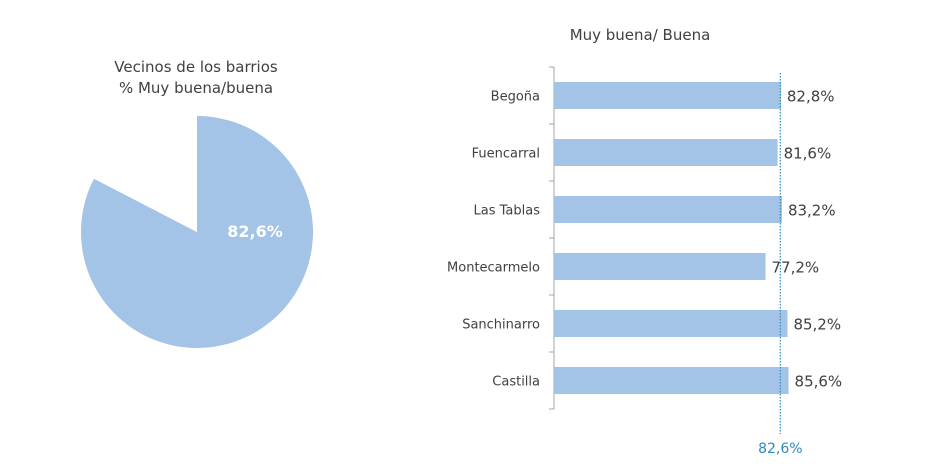 This screenshot has height=475, width=938. What do you see at coordinates (506, 154) in the screenshot?
I see `bar-category-label-1: Fuencarral` at bounding box center [506, 154].